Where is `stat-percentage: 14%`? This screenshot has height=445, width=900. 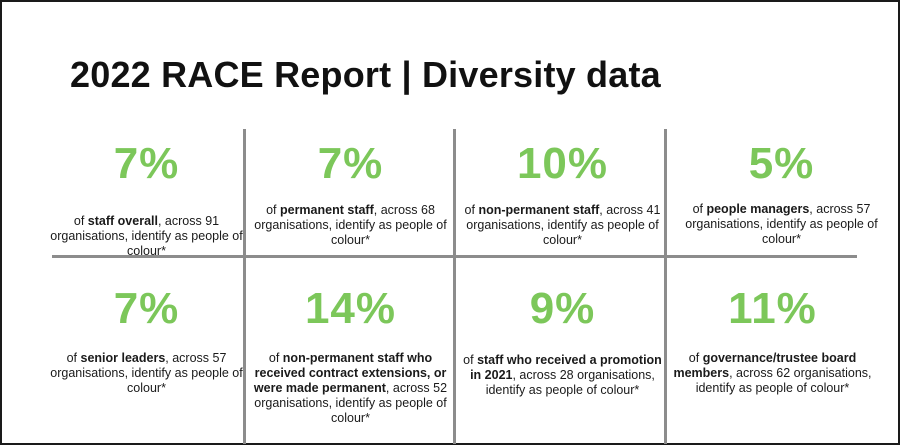 stat-percentage: 14% is located at coordinates (350, 308).